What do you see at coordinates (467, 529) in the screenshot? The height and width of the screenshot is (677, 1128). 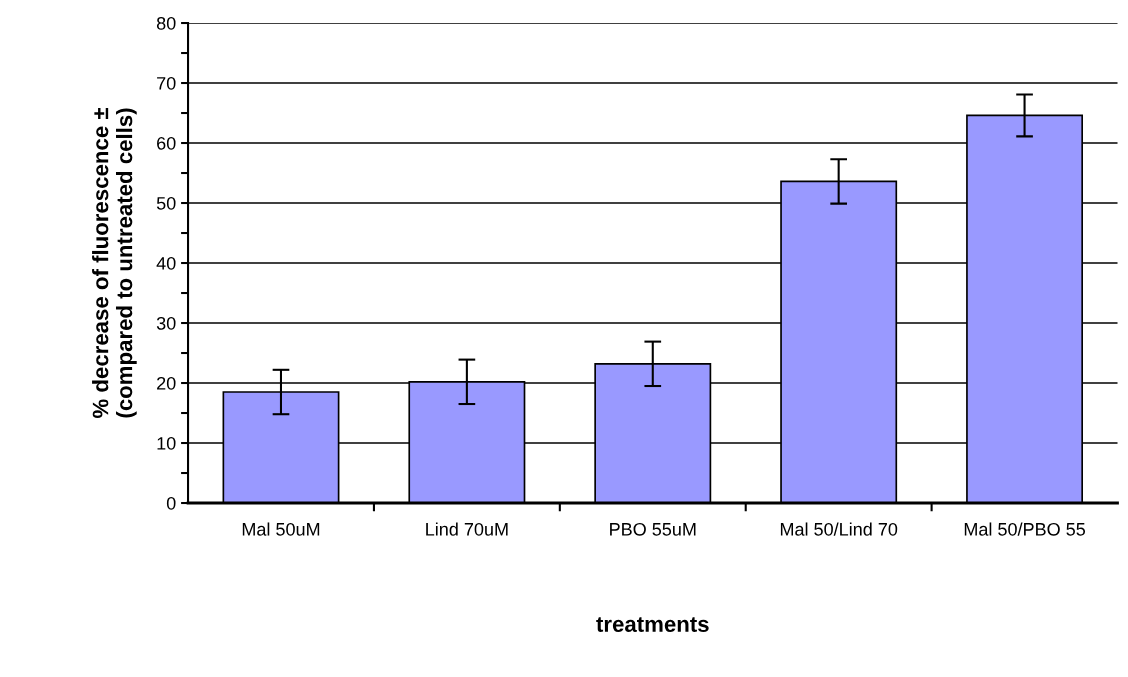 I see `x-tick-label: Lind 70uM` at bounding box center [467, 529].